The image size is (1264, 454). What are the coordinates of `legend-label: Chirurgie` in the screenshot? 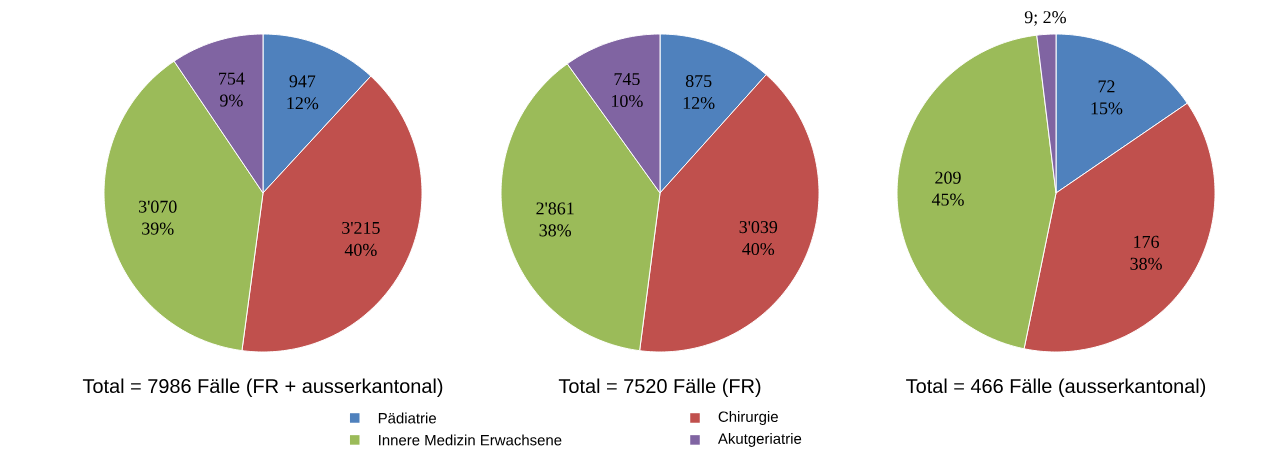 It's located at (748, 418).